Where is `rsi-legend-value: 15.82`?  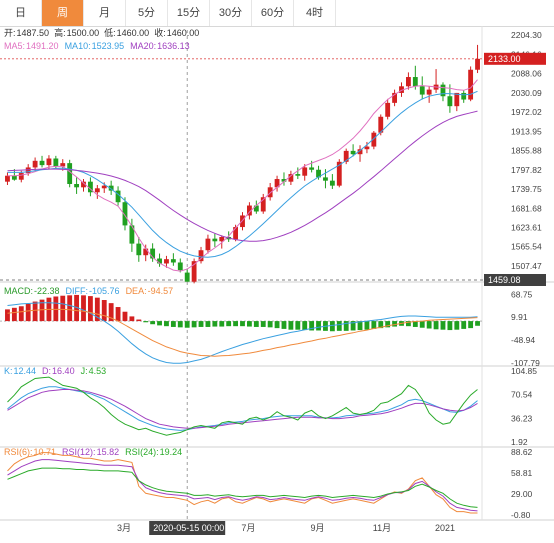 rsi-legend-value: 15.82 is located at coordinates (108, 452).